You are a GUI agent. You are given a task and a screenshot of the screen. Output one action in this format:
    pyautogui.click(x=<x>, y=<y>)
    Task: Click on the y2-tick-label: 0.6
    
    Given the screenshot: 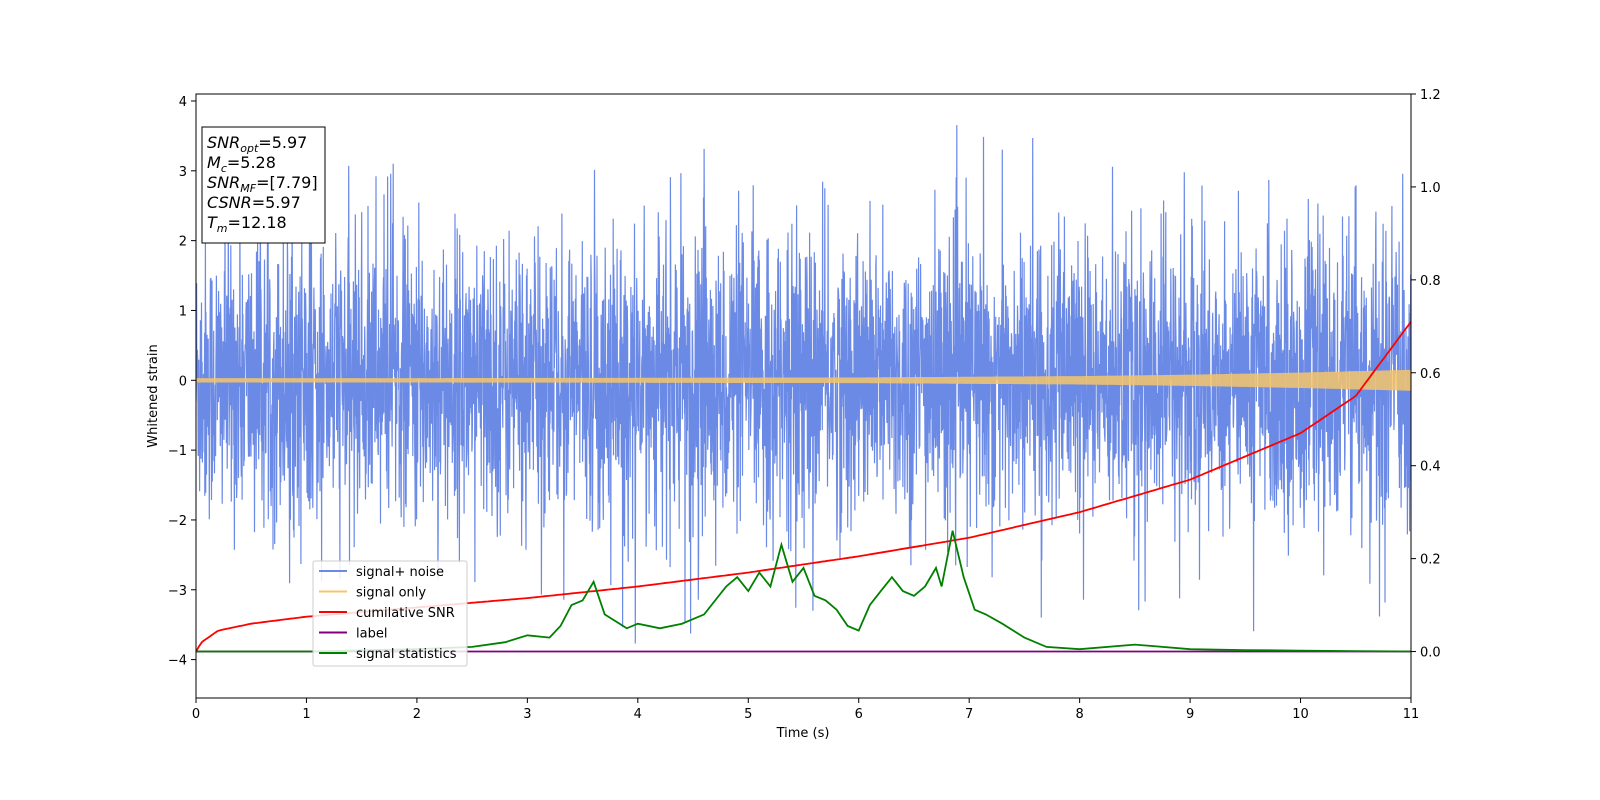 What is the action you would take?
    pyautogui.click(x=1430, y=374)
    